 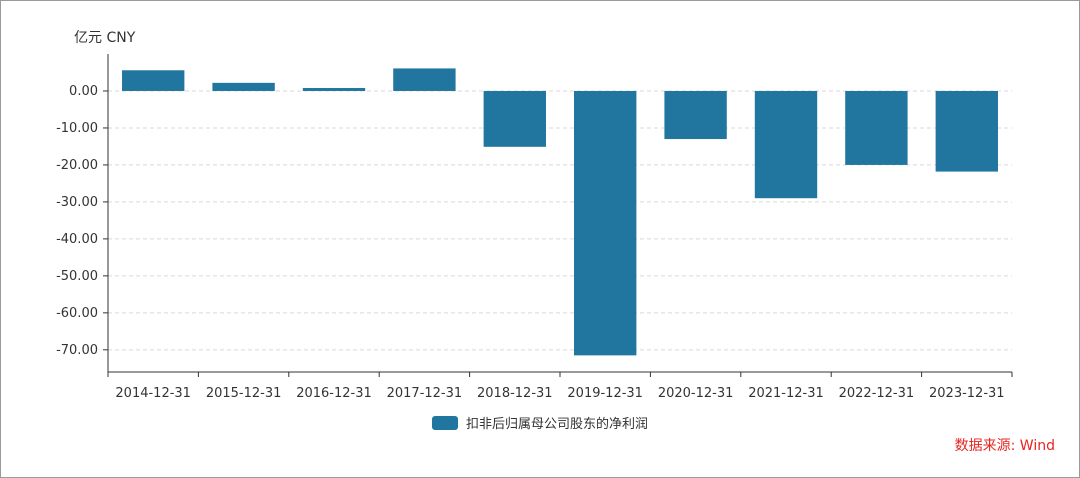 What do you see at coordinates (334, 393) in the screenshot?
I see `x-tick-label: 2016-12-31` at bounding box center [334, 393].